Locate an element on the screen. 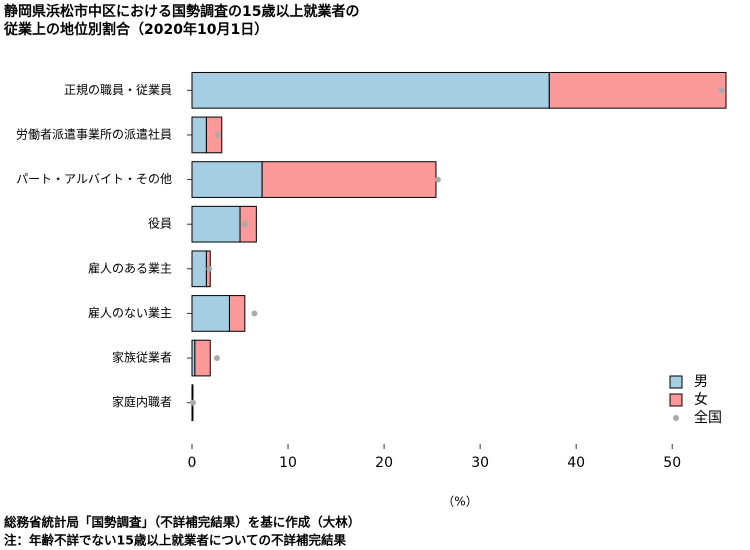 The width and height of the screenshot is (750, 550). x-tick-label: 30 is located at coordinates (480, 463).